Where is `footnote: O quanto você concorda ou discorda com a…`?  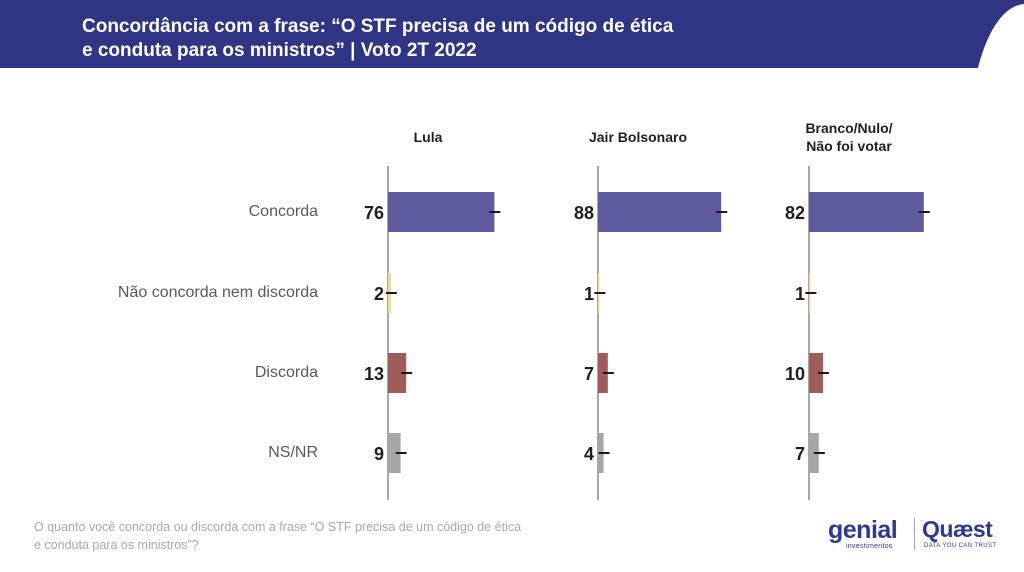 footnote: O quanto você concorda ou discorda com a… is located at coordinates (354, 536).